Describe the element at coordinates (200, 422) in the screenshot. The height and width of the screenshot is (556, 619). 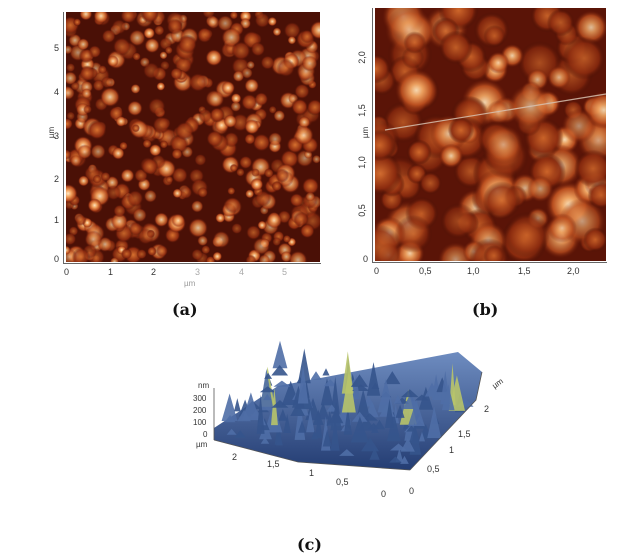
I see `z-tick-c-100: 100` at that location.